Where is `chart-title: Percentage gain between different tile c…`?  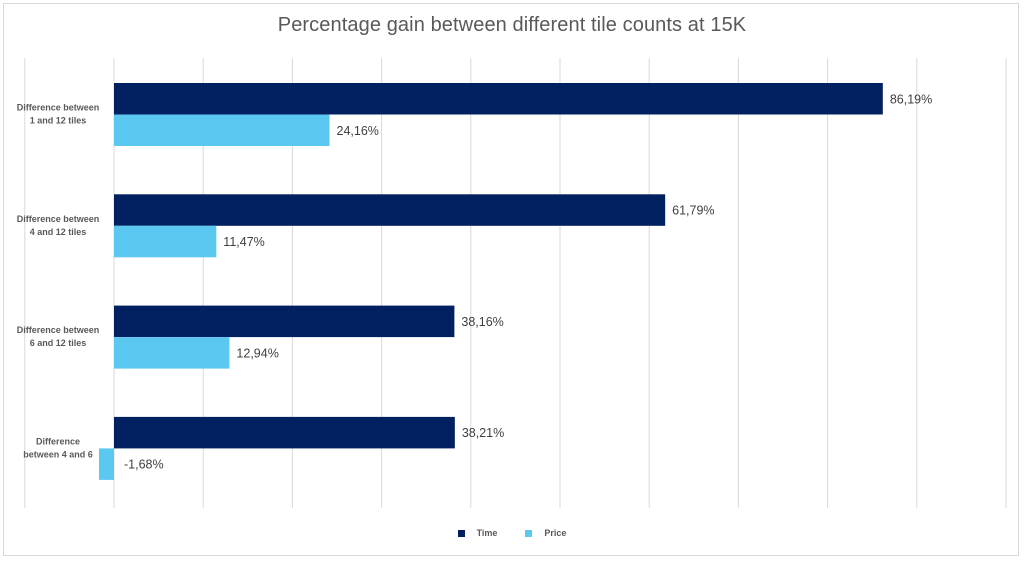
chart-title: Percentage gain between different tile c… is located at coordinates (512, 25).